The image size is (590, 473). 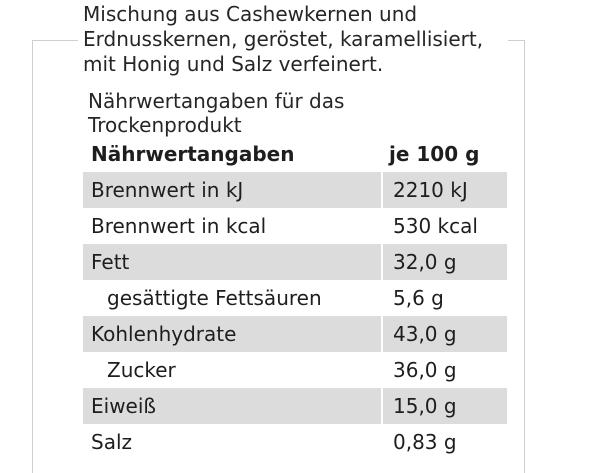 I want to click on row-name: Zucker, so click(x=141, y=370).